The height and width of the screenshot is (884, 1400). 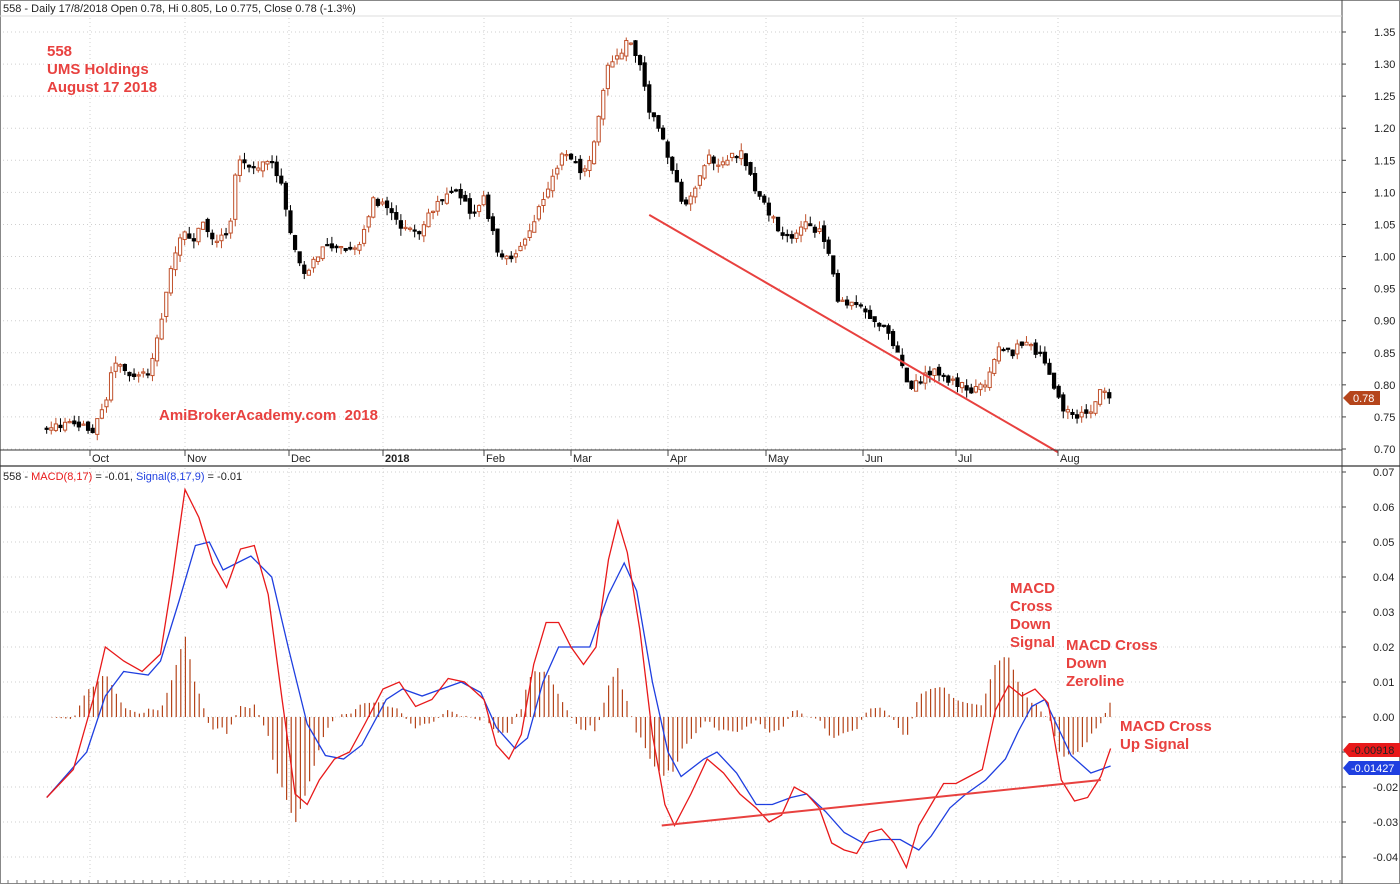 What do you see at coordinates (1383, 578) in the screenshot?
I see `macd-tick-label: 0.04` at bounding box center [1383, 578].